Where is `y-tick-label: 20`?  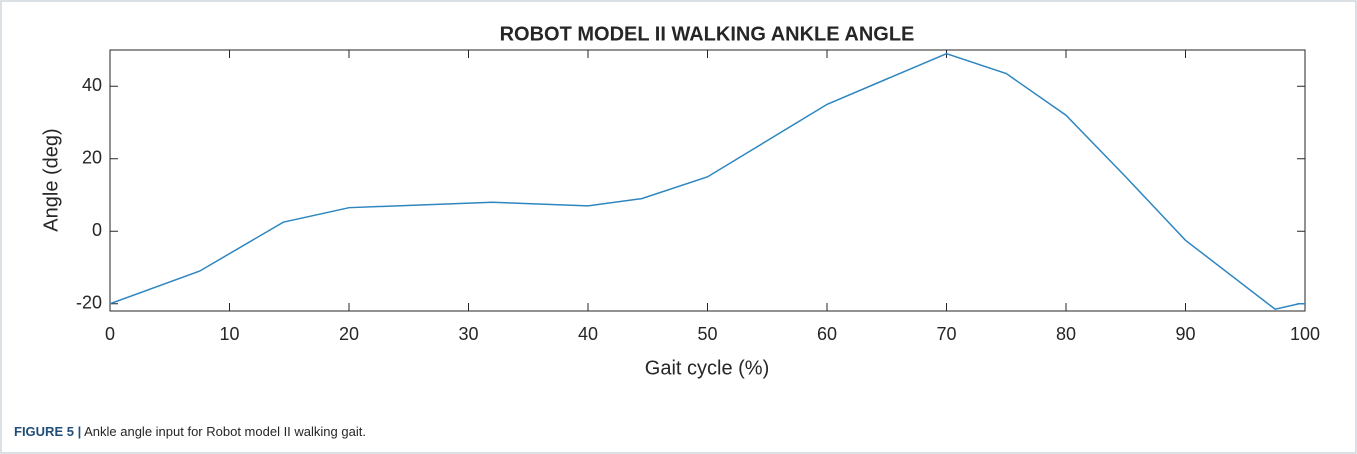 y-tick-label: 20 is located at coordinates (92, 158).